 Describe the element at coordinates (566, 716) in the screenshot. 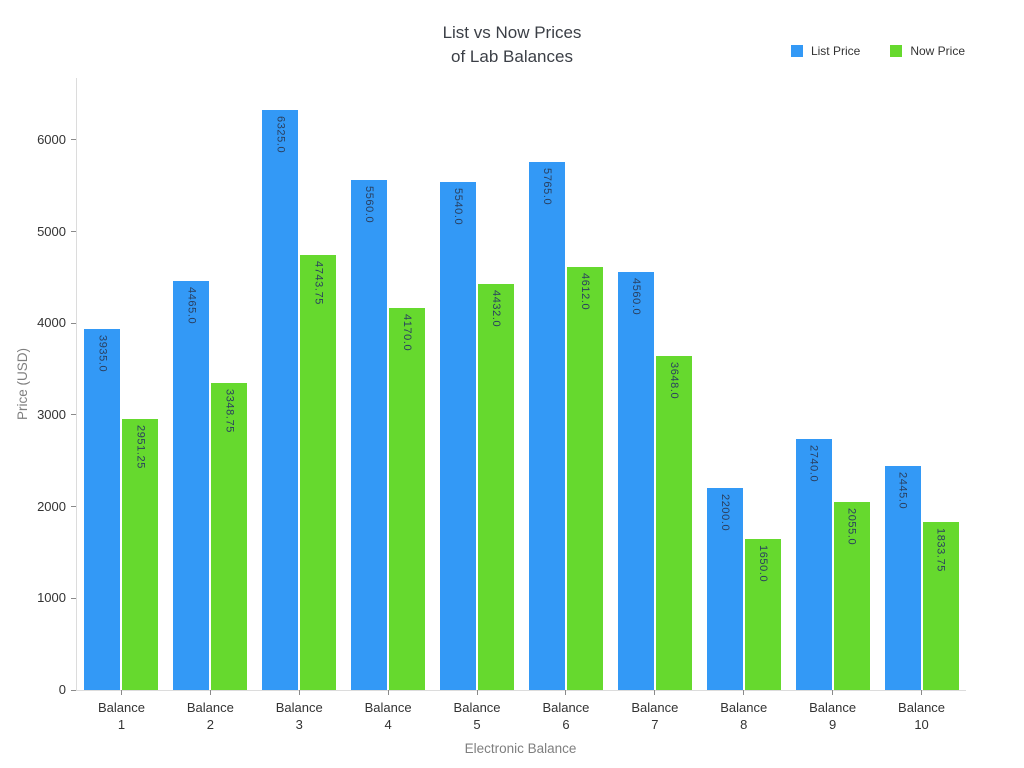

I see `x-tick-label: Balance 6` at that location.